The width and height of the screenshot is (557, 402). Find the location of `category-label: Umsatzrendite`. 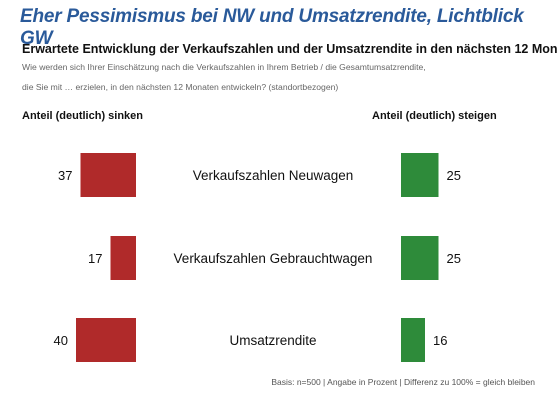

category-label: Umsatzrendite is located at coordinates (272, 340).